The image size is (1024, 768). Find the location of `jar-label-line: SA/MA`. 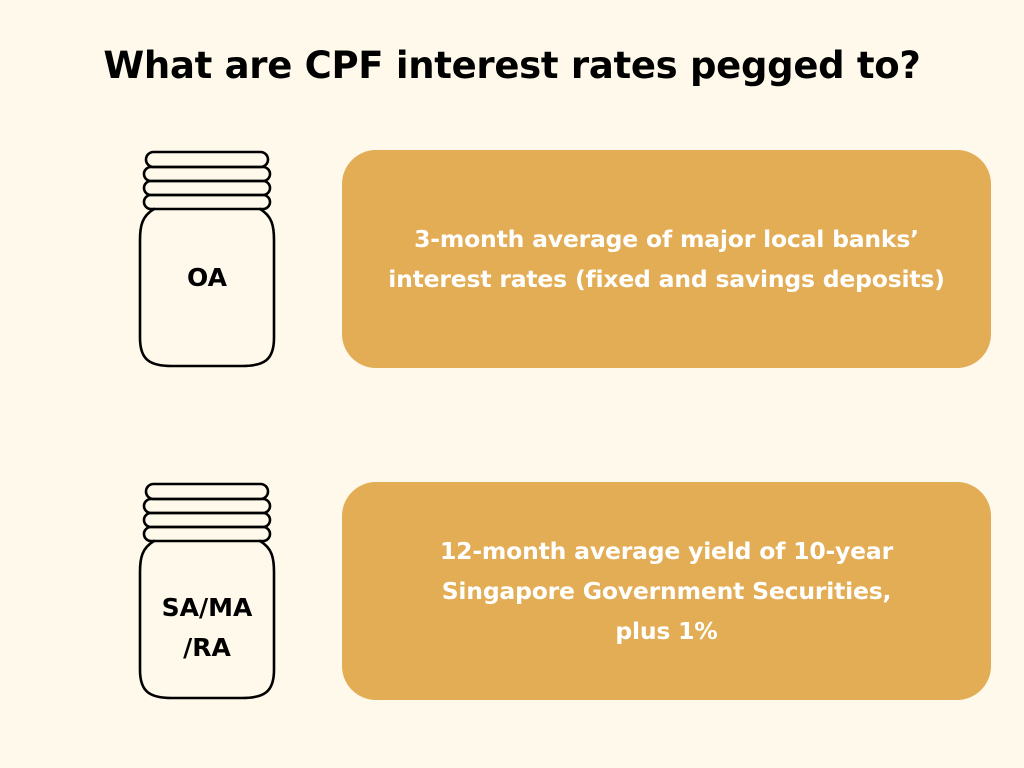

jar-label-line: SA/MA is located at coordinates (207, 607).